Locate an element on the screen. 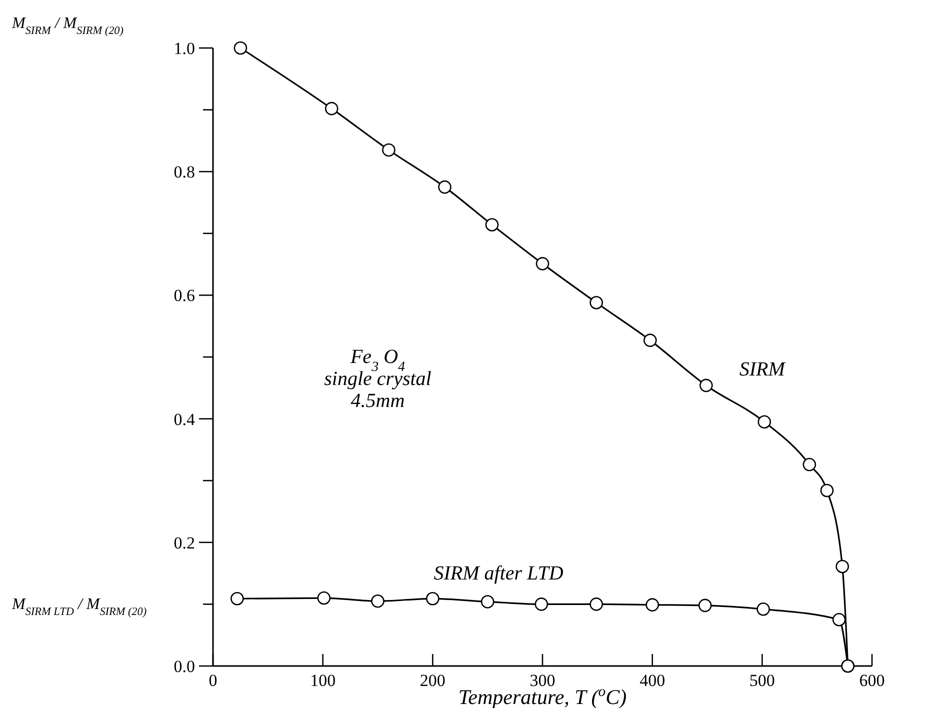 This screenshot has height=716, width=930. x-tick-label: 0 is located at coordinates (213, 680).